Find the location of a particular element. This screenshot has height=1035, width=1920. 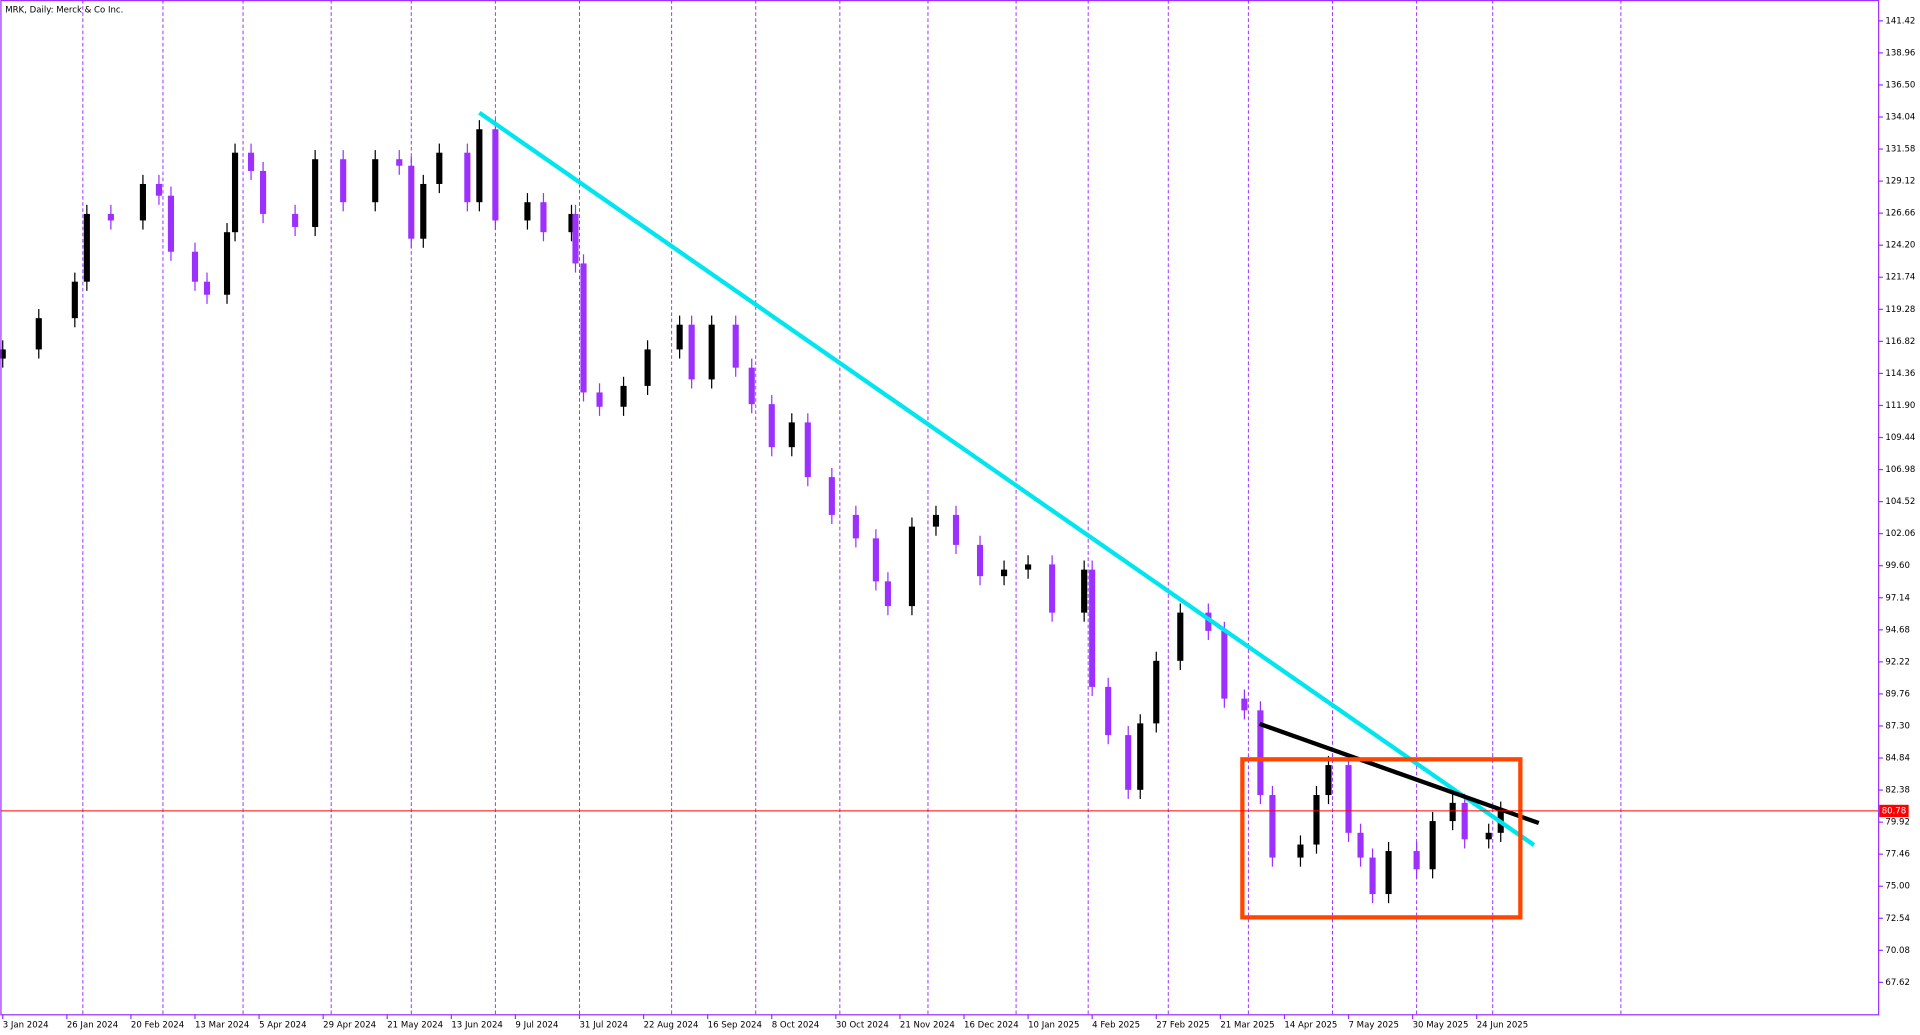

x-tick-label: 13 Jun 2024 is located at coordinates (477, 1026).